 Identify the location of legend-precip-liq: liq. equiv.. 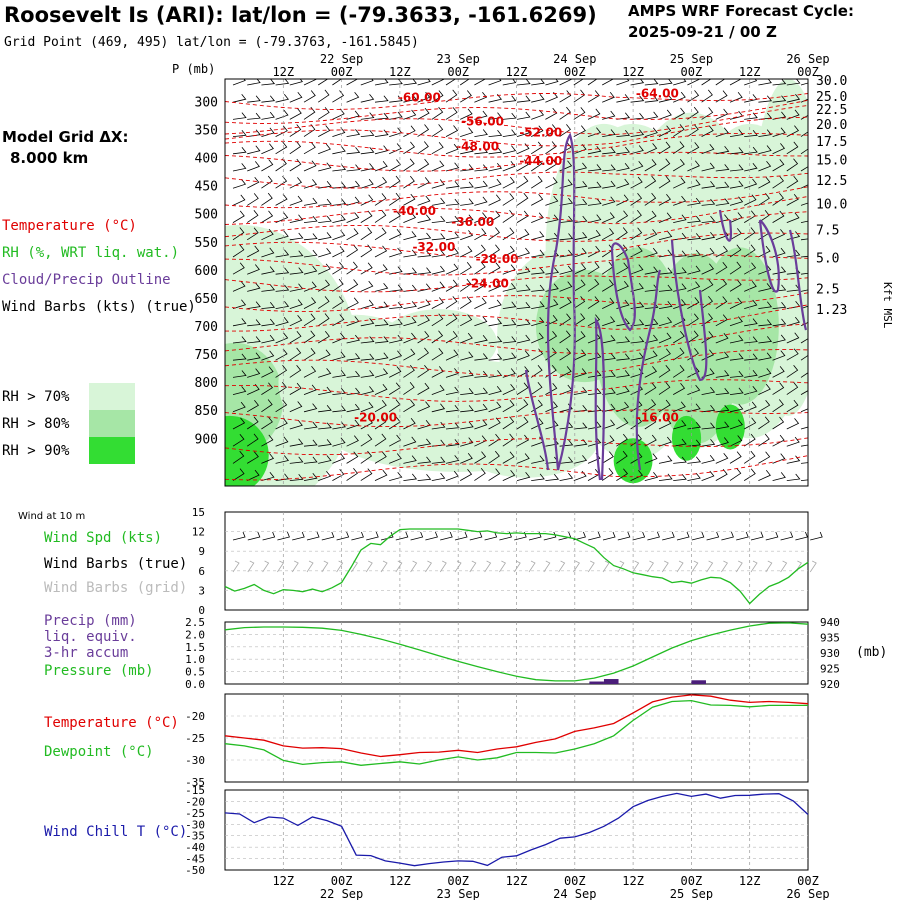
(90, 637).